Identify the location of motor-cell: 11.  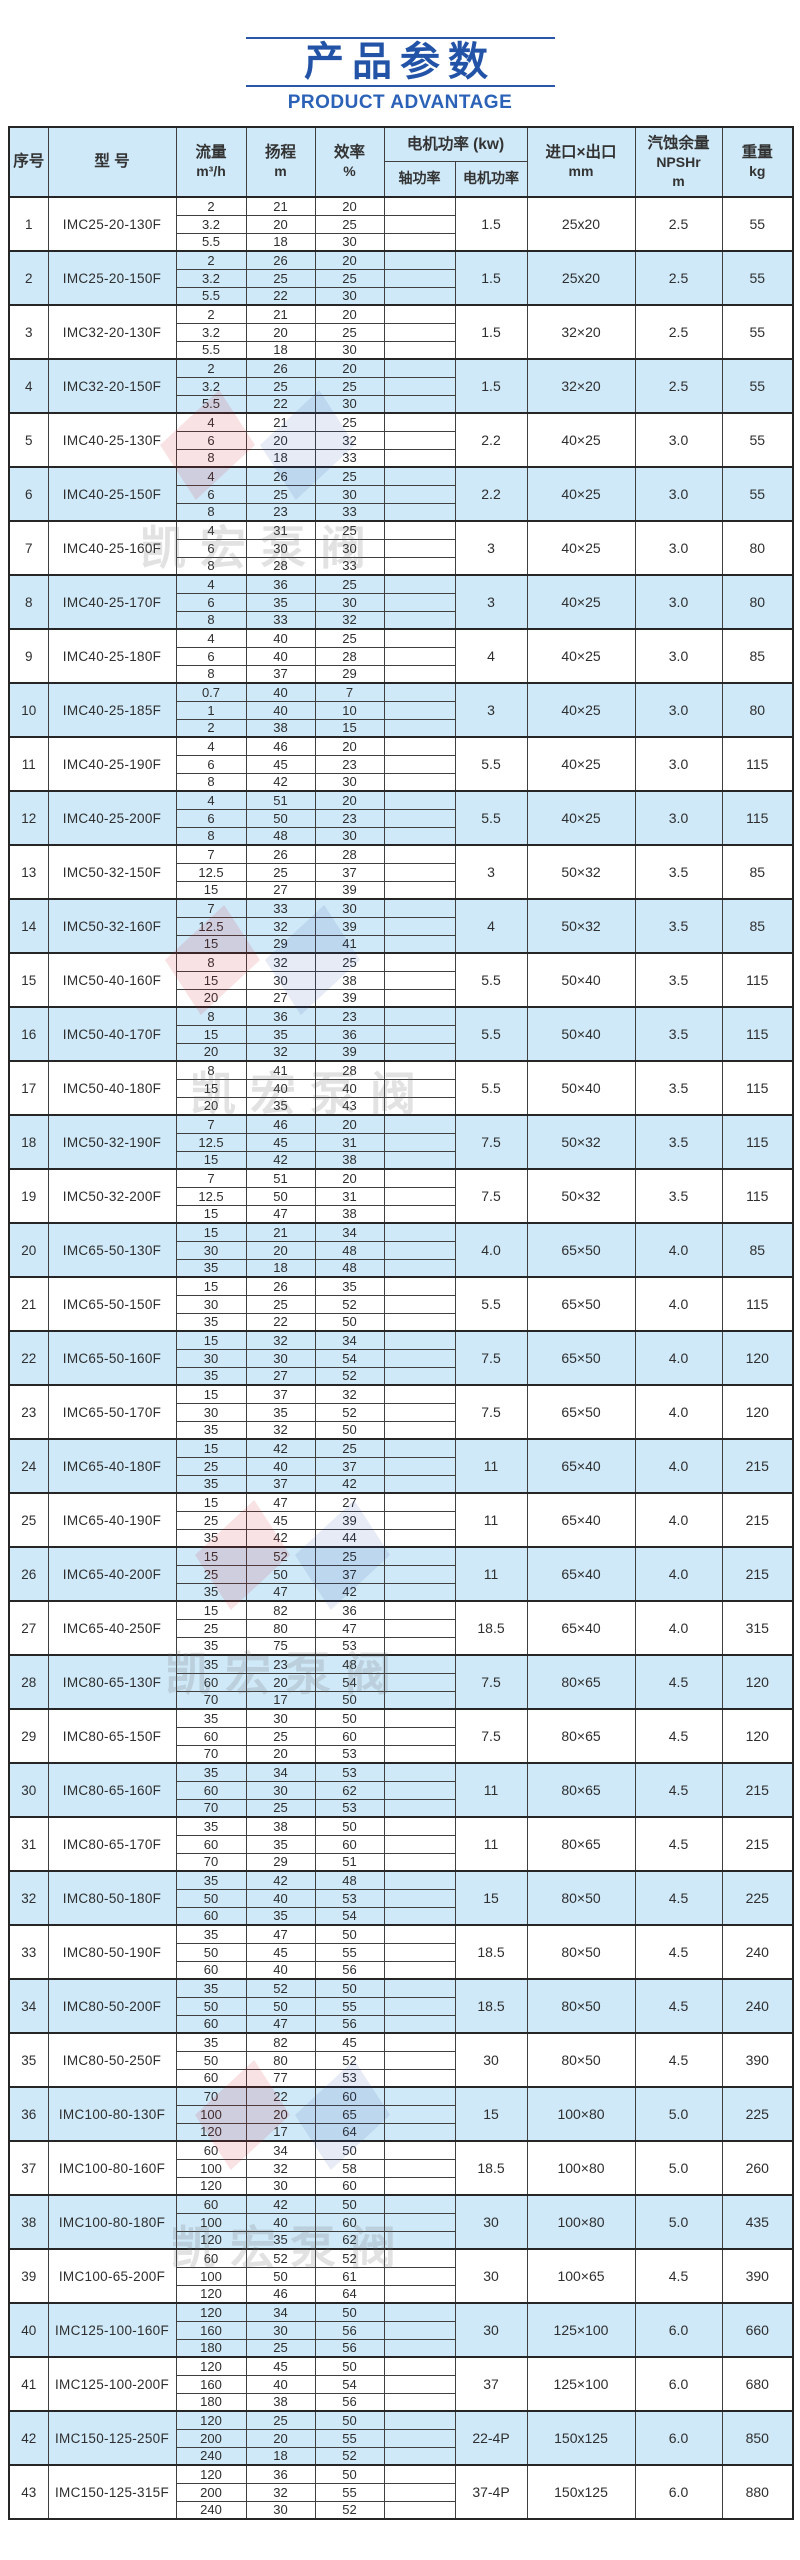
(491, 1574).